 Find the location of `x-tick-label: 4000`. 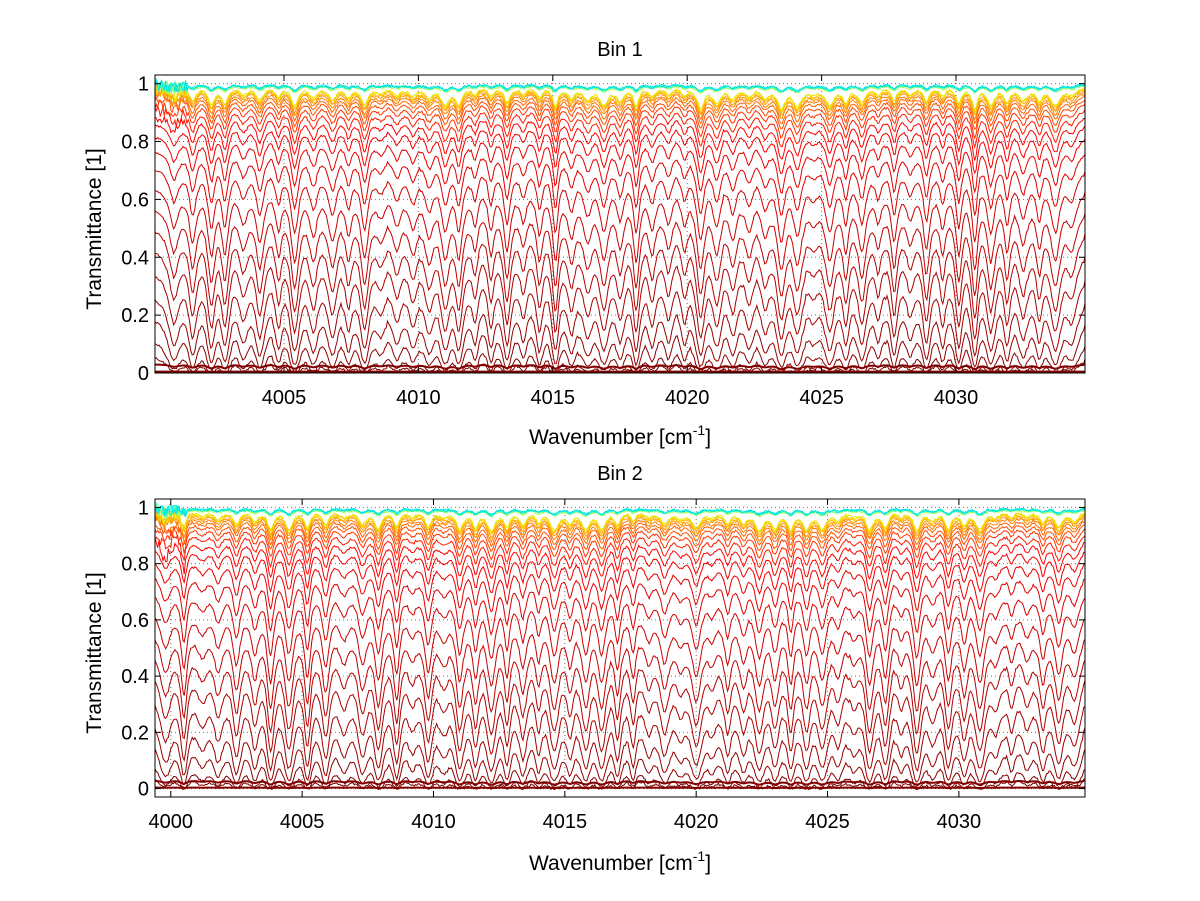

x-tick-label: 4000 is located at coordinates (171, 822).